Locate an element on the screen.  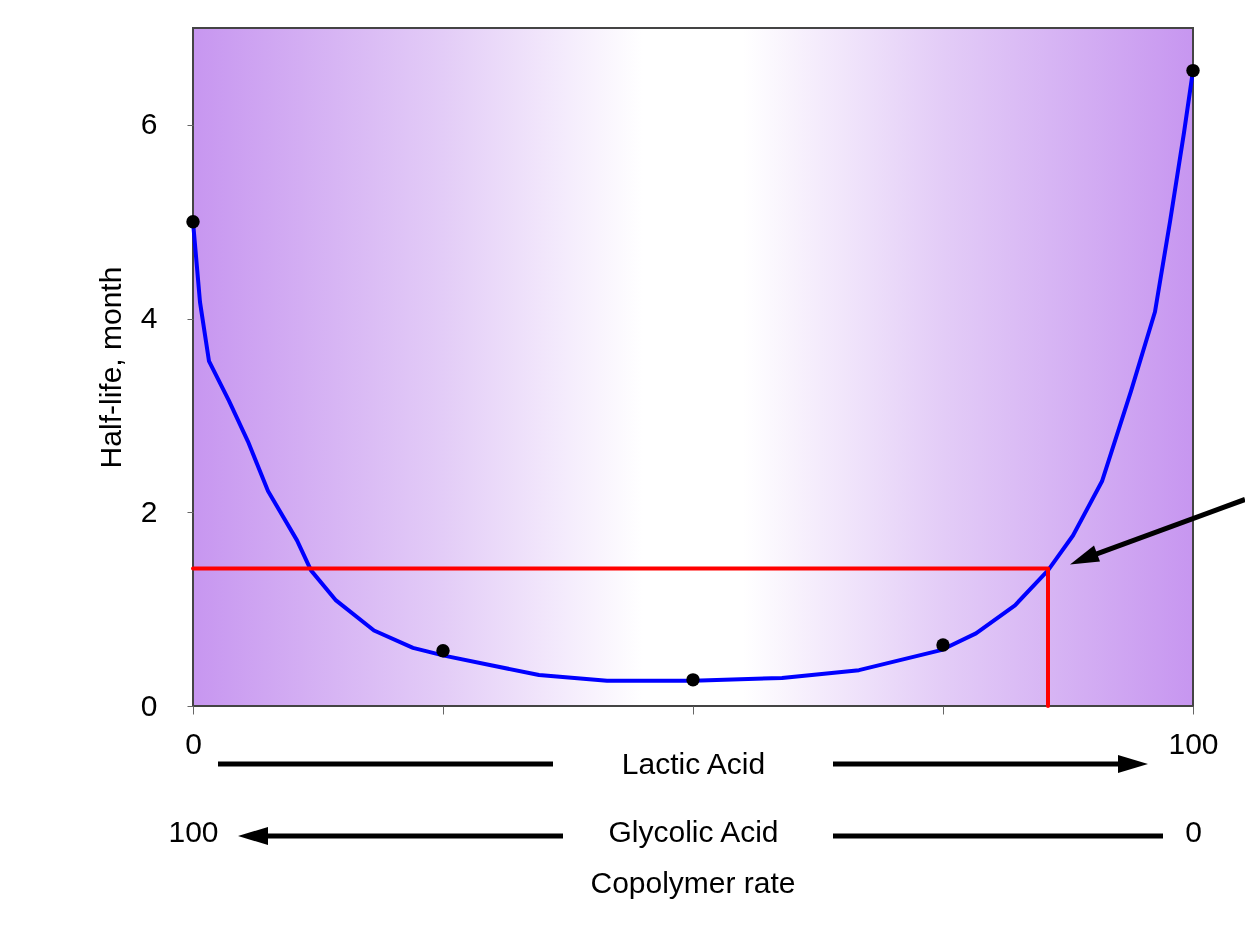
y-tick-label: 6 is located at coordinates (149, 124).